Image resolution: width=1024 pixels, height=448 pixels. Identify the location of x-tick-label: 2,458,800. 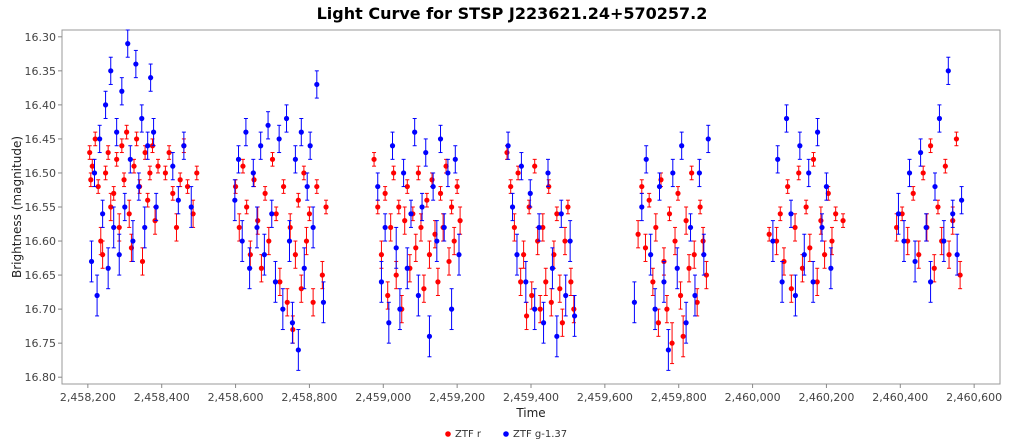
(309, 397).